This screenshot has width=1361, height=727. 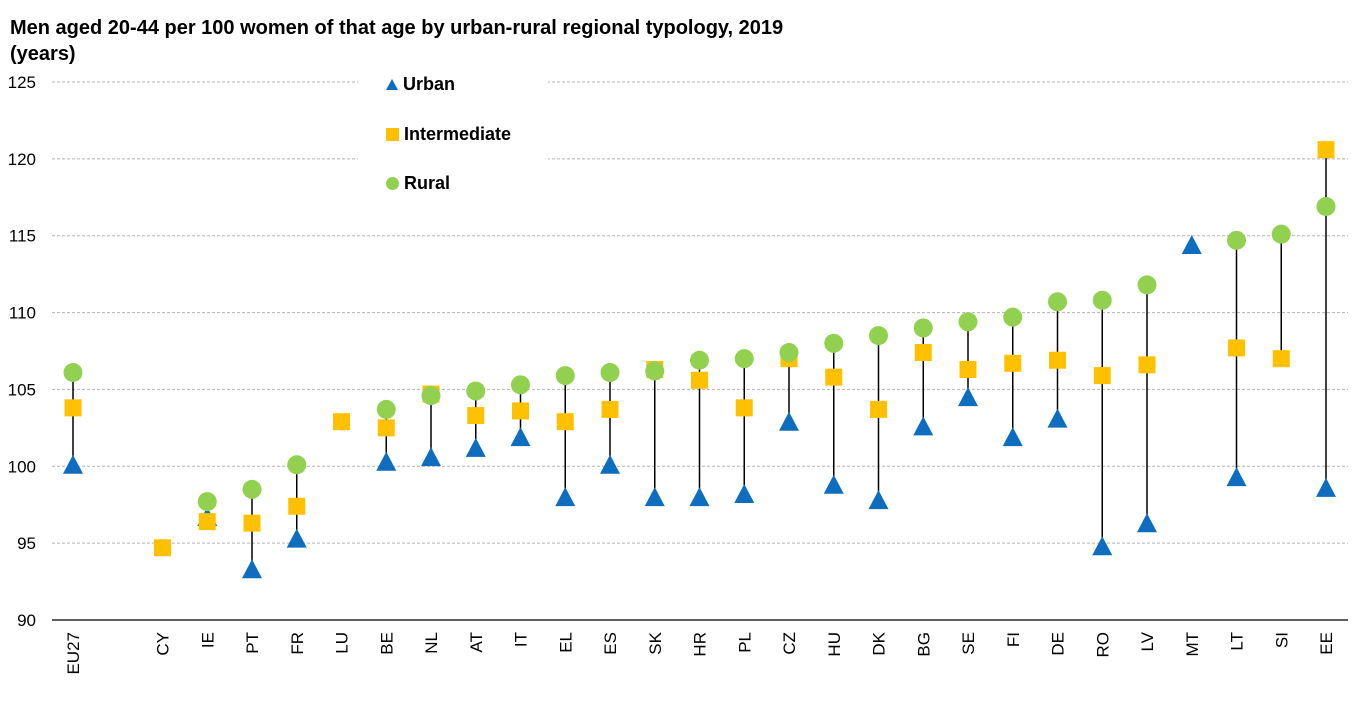 What do you see at coordinates (610, 643) in the screenshot?
I see `x-tick-label: ES` at bounding box center [610, 643].